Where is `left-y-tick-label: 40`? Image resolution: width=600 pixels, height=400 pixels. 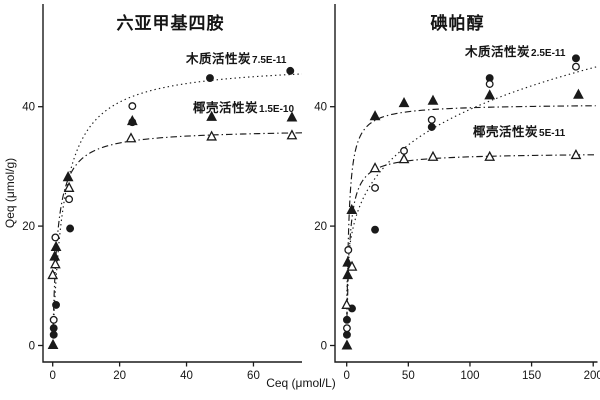
left-y-tick-label: 40 is located at coordinates (28, 108).